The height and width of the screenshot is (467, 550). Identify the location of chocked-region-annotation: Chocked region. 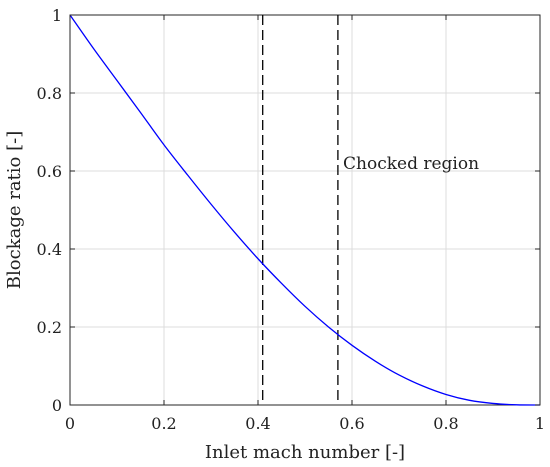
(411, 164).